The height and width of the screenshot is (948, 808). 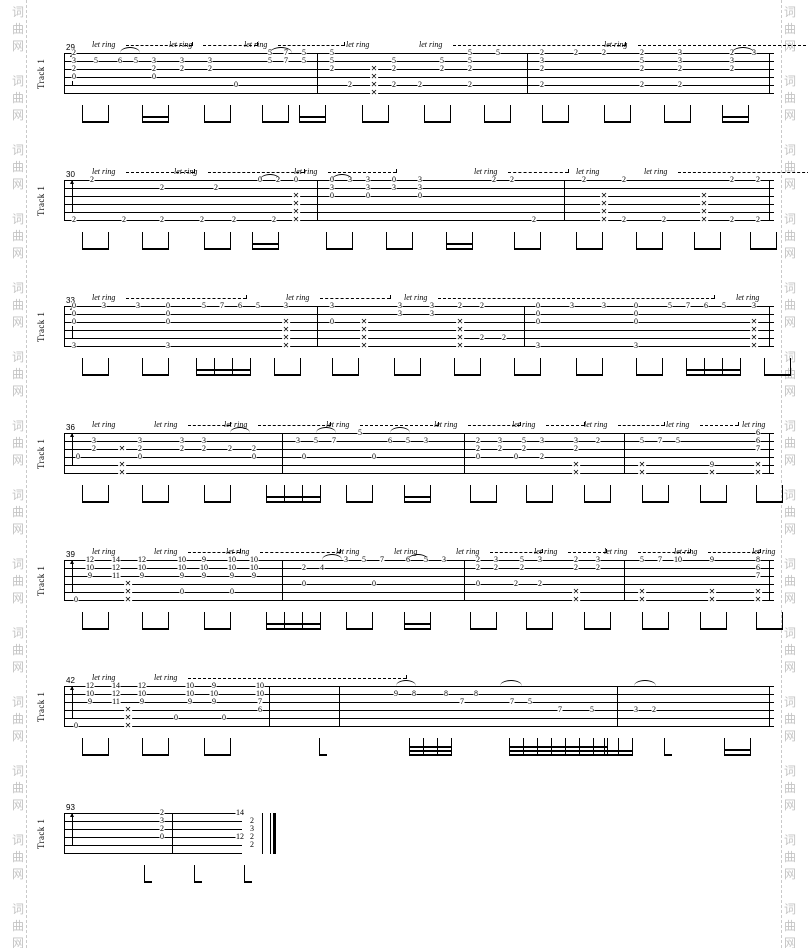 I want to click on start-arrow-icon, so click(x=72, y=829).